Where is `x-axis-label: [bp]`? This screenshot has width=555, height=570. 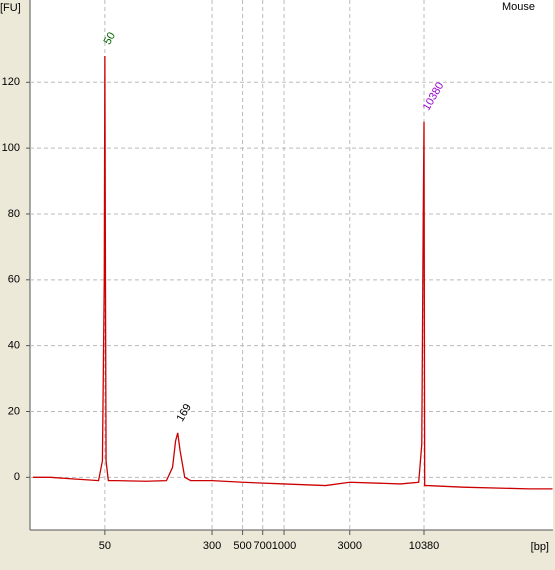
x-axis-label: [bp] is located at coordinates (540, 547).